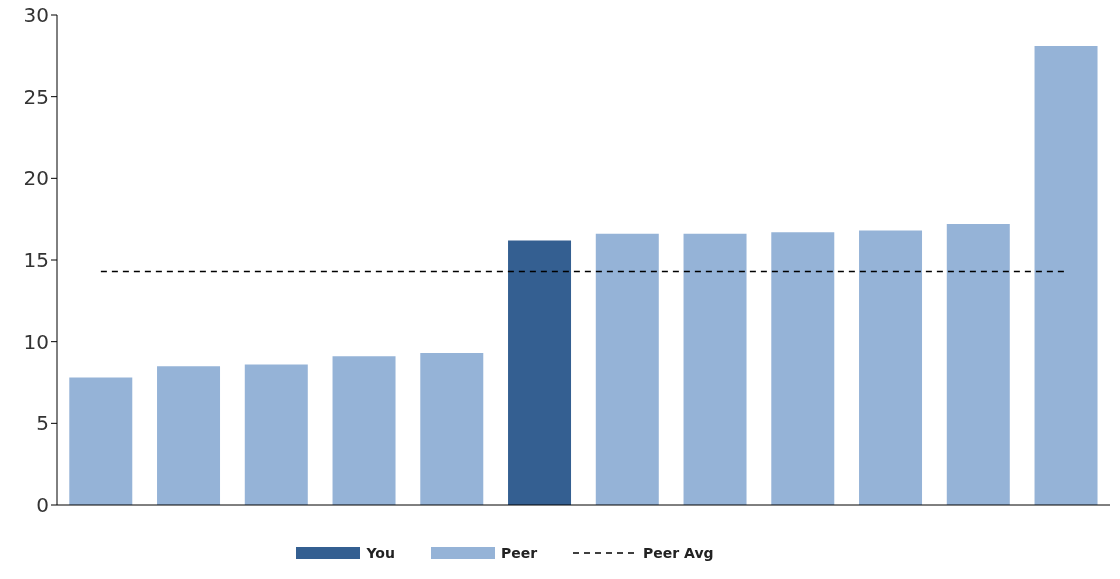 Image resolution: width=1120 pixels, height=579 pixels. I want to click on y-tick-label: 25, so click(36, 96).